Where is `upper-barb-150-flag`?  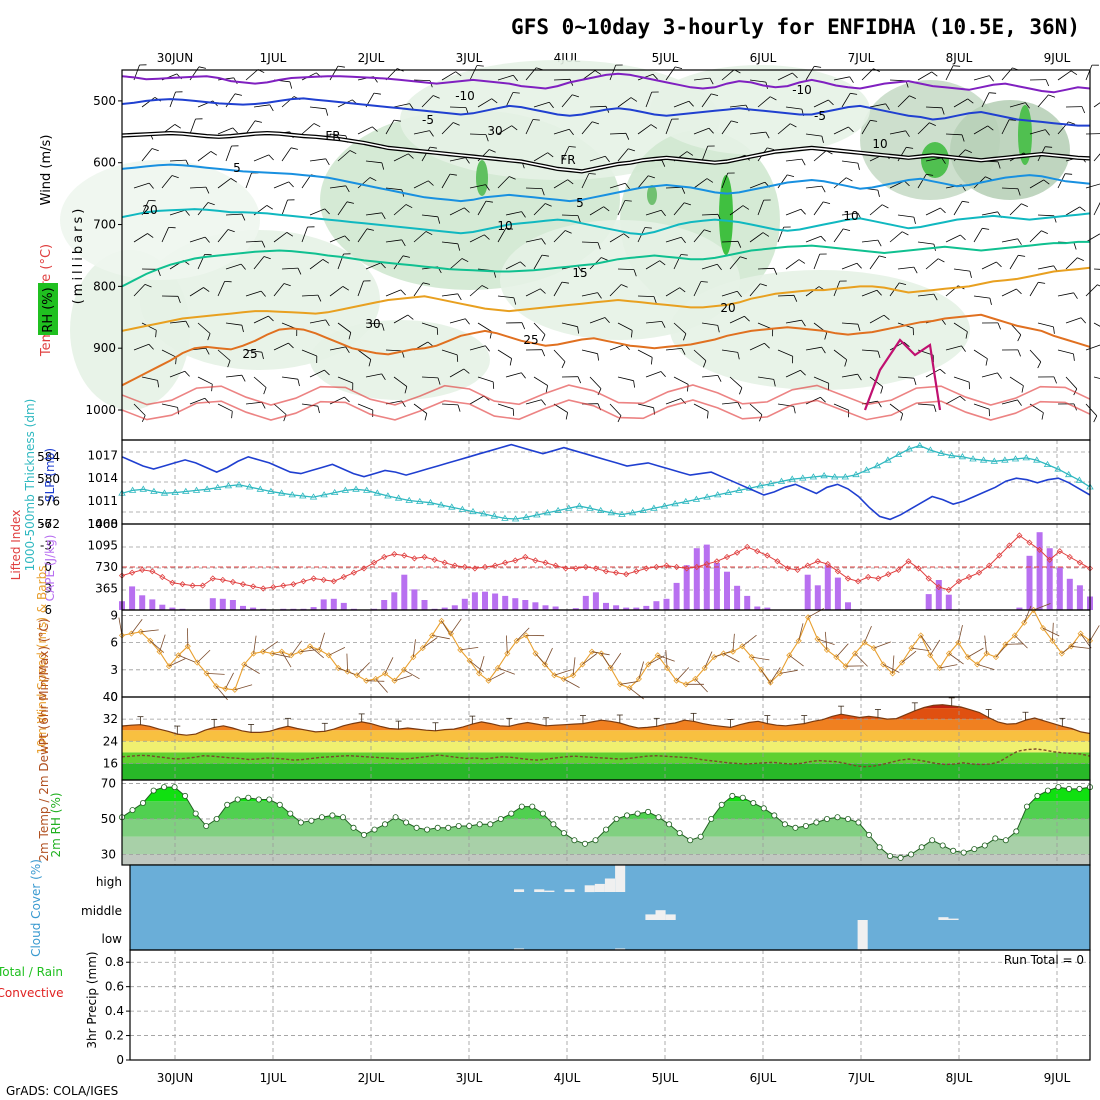 upper-barb-150-flag is located at coordinates (431, 183).